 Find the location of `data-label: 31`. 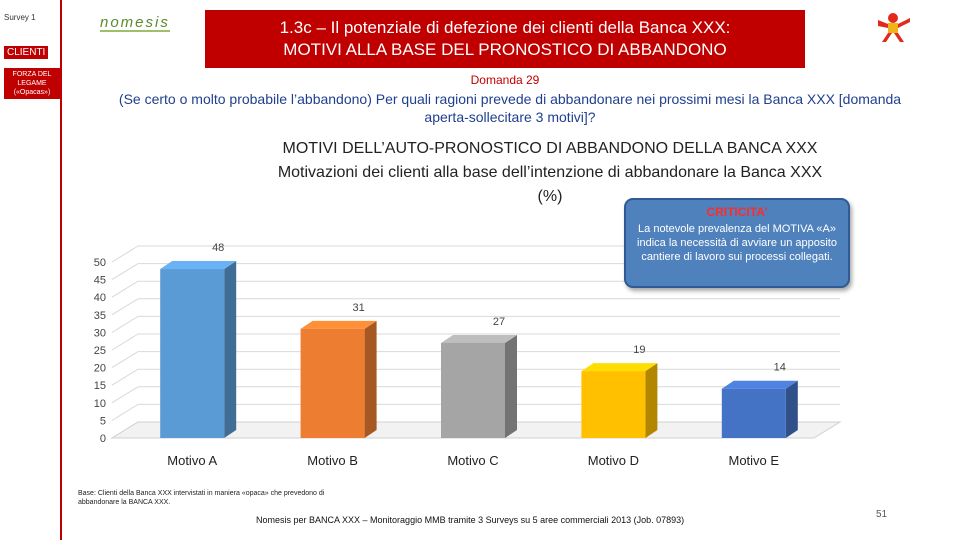

data-label: 31 is located at coordinates (358, 308).